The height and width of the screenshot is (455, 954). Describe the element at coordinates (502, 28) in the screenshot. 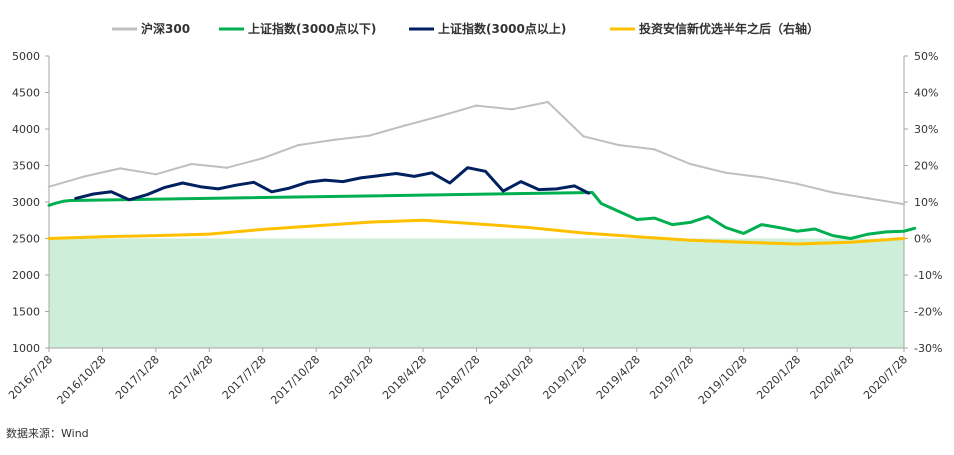

I see `legend-label-2: 上证指数(3000点以上)` at that location.